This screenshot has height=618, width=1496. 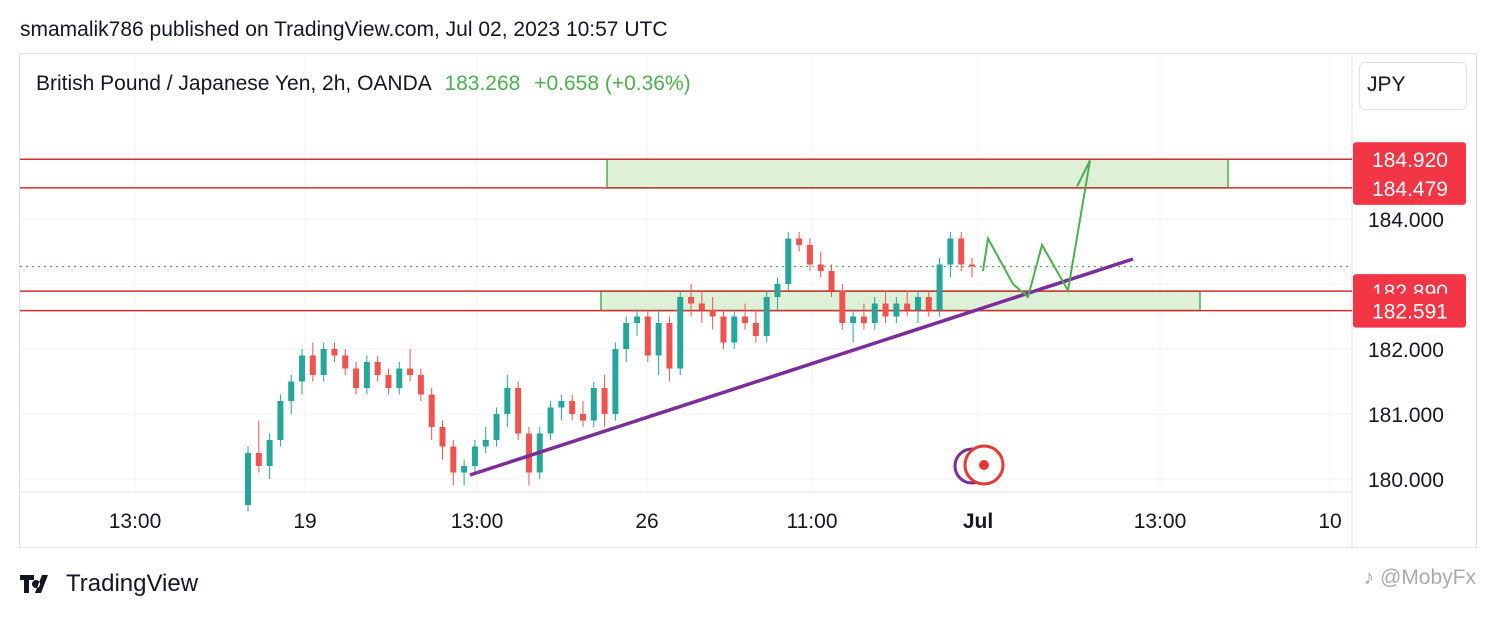 What do you see at coordinates (914, 235) in the screenshot?
I see `zones-layer` at bounding box center [914, 235].